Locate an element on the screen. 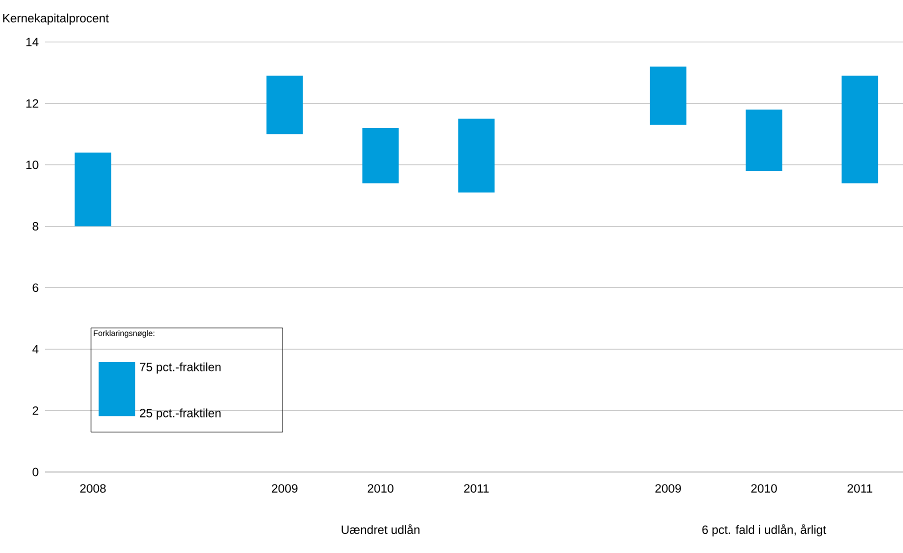 This screenshot has height=553, width=903. y-tick-label: 0 is located at coordinates (35, 472).